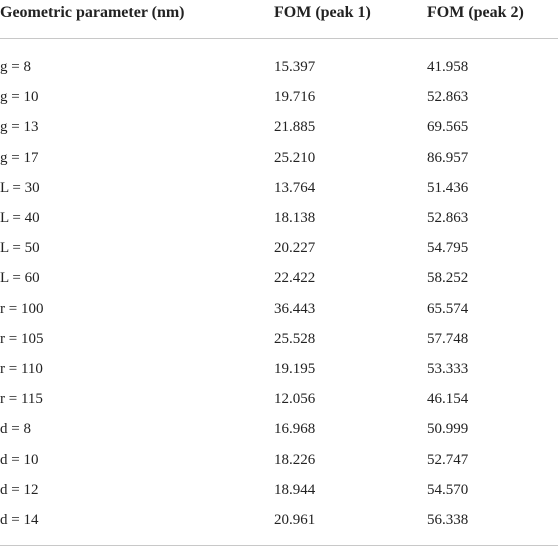 The width and height of the screenshot is (558, 547). Describe the element at coordinates (448, 67) in the screenshot. I see `value-cell: 41.958` at that location.